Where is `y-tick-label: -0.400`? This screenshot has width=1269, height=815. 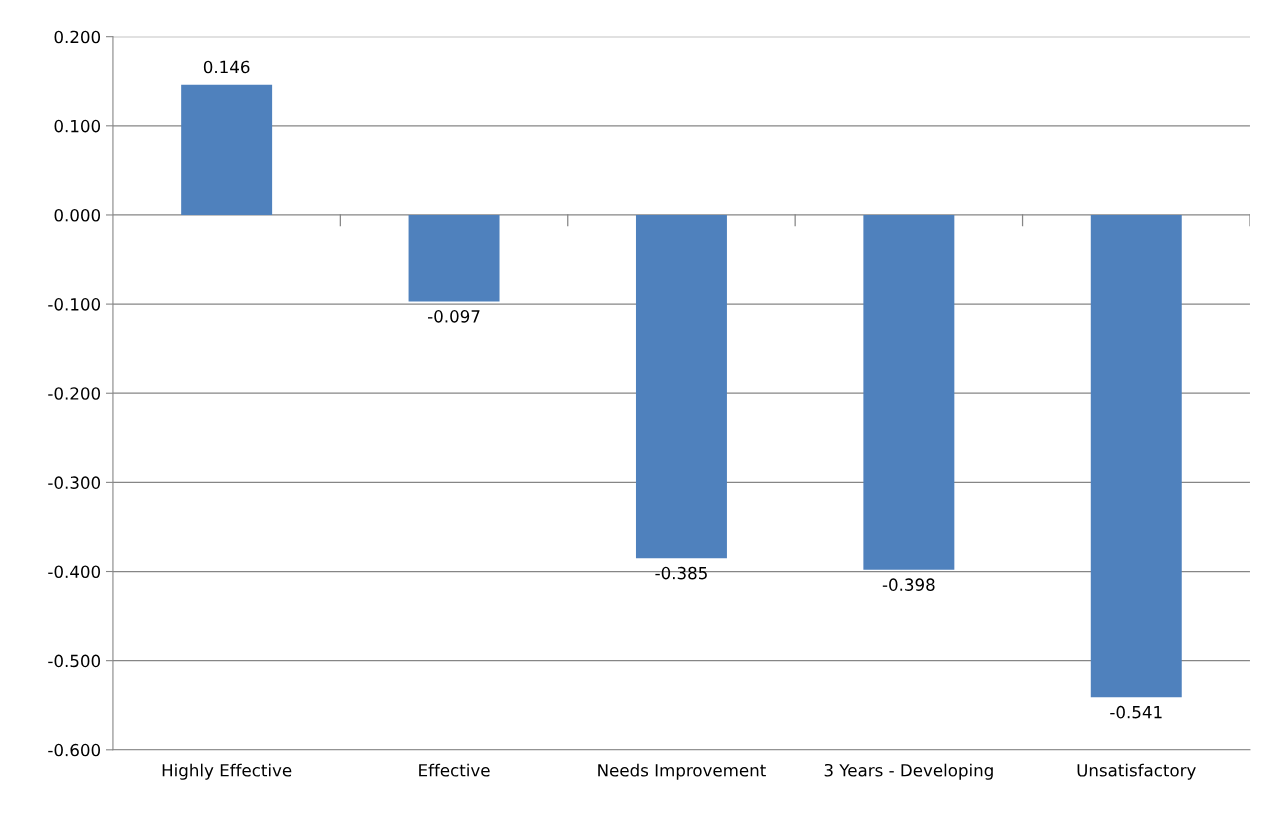 y-tick-label: -0.400 is located at coordinates (74, 572).